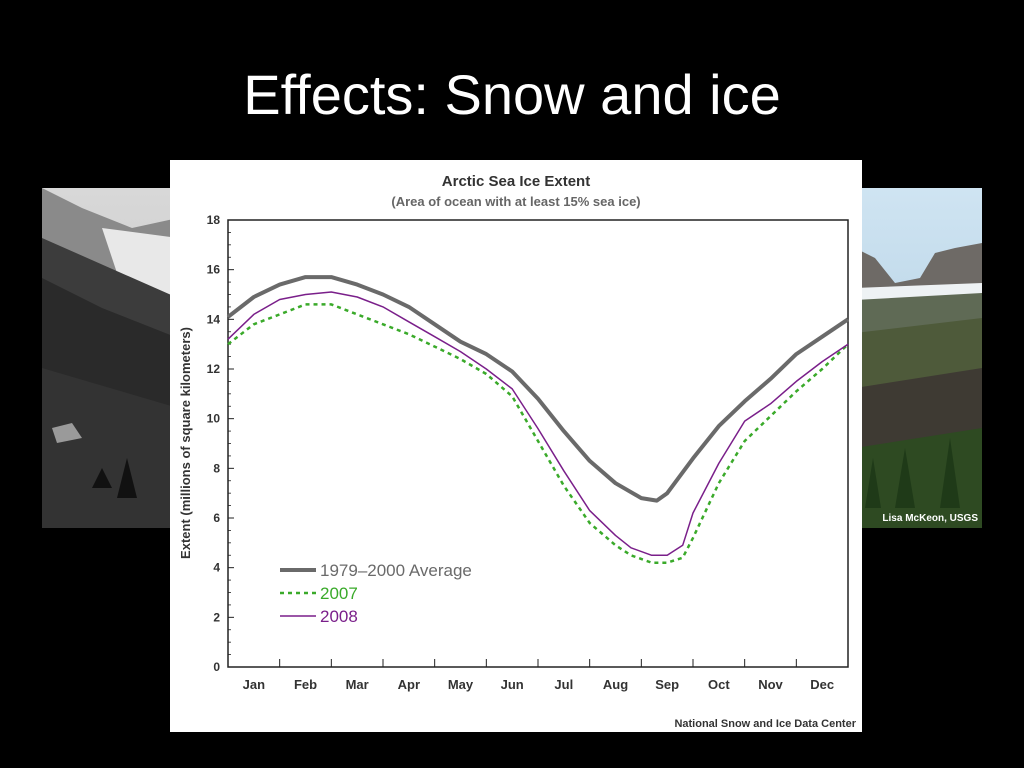 The width and height of the screenshot is (1024, 768). I want to click on legend-average-label: 1979–2000 Average, so click(396, 570).